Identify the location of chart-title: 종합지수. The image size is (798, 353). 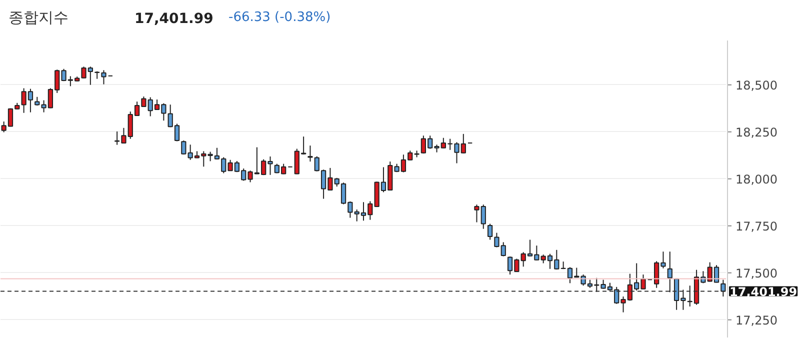
(38, 17).